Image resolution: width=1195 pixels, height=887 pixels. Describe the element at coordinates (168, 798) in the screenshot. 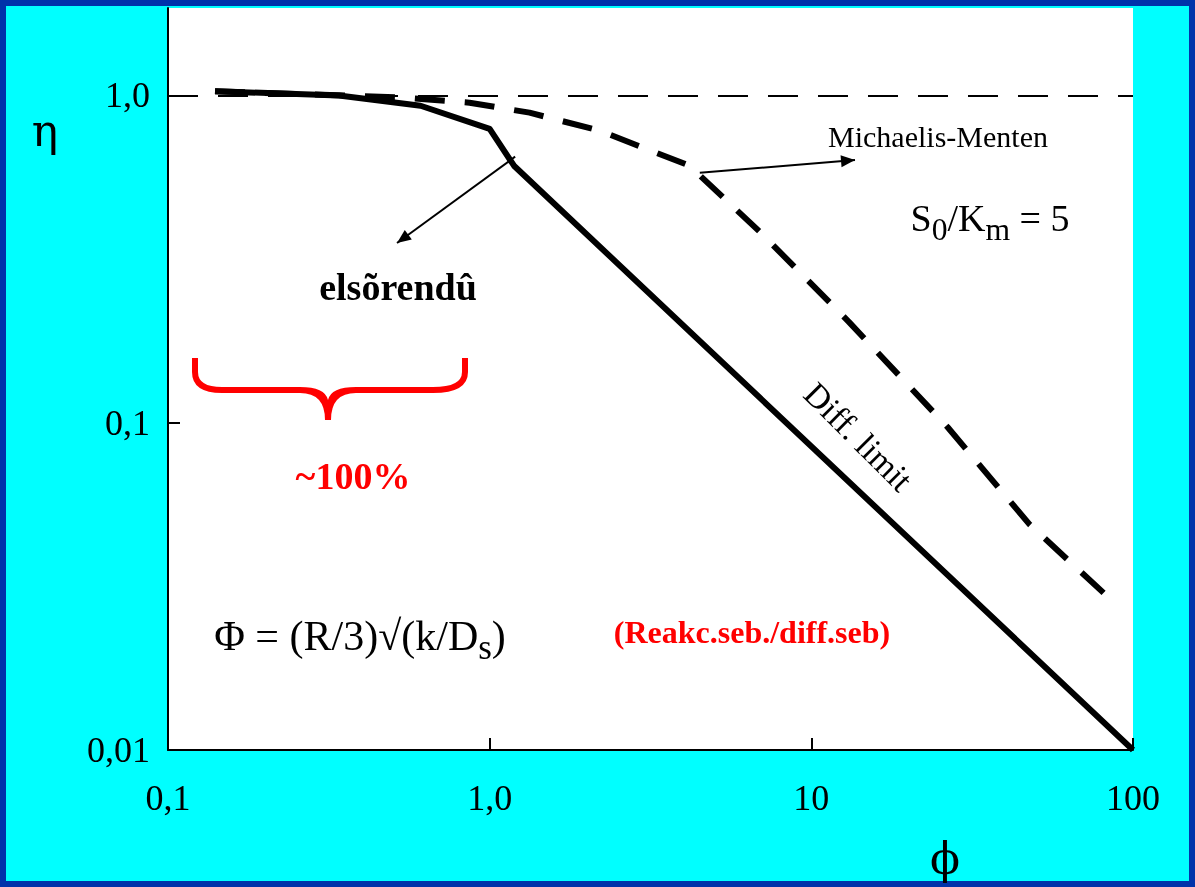

I see `x-tick-label: 0,1` at that location.